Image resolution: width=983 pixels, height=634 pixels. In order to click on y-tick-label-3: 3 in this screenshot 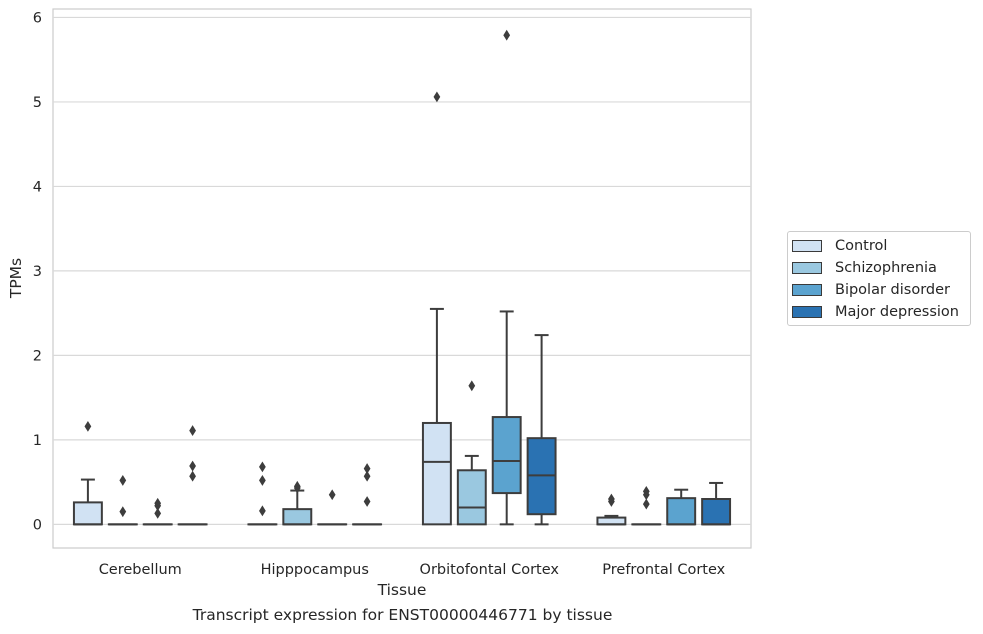, I will do `click(37, 272)`.